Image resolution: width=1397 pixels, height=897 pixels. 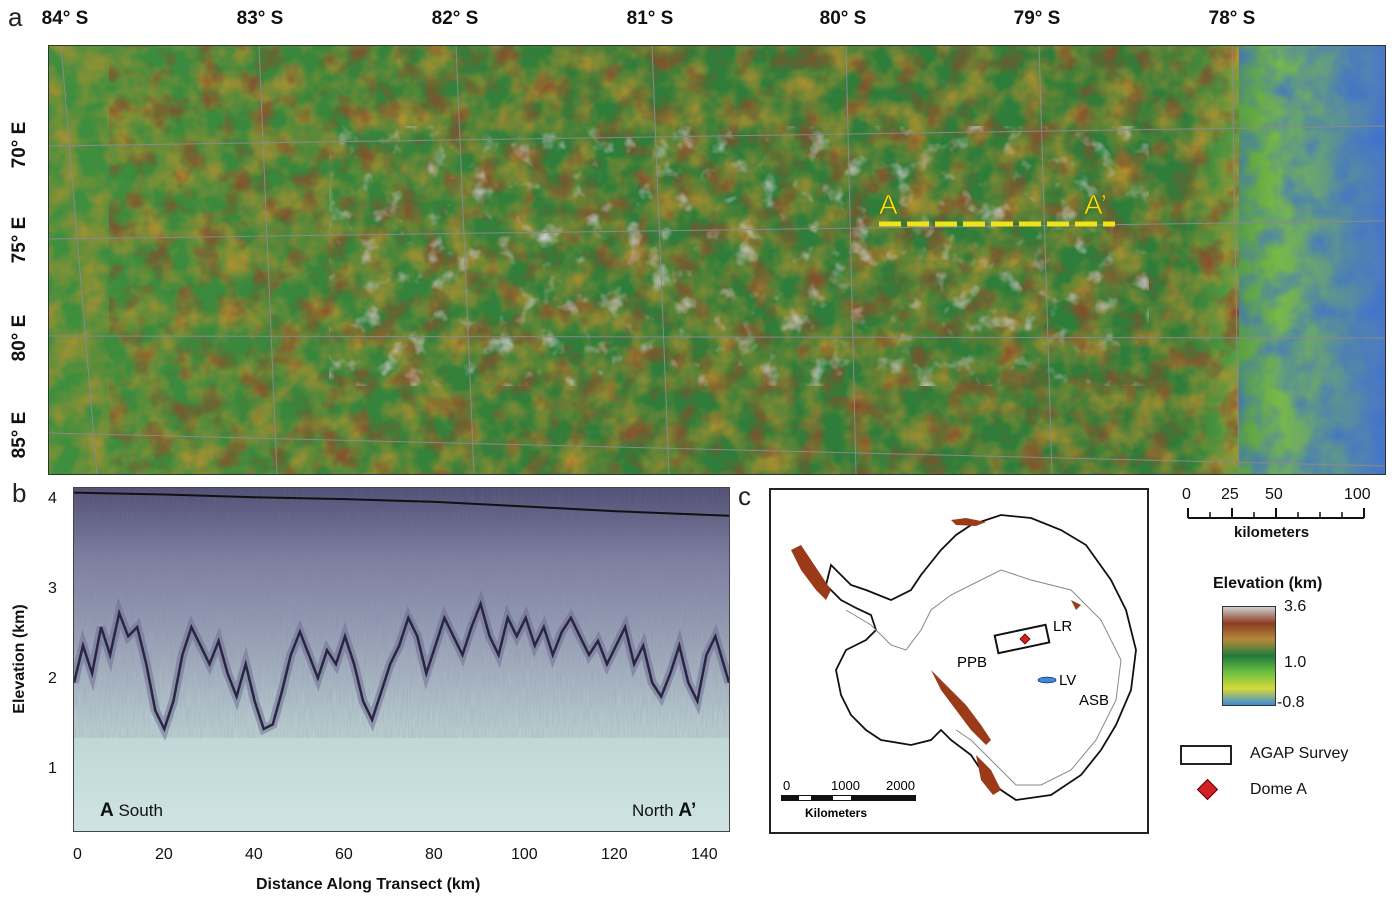 What do you see at coordinates (254, 854) in the screenshot?
I see `x-tick-40: 40` at bounding box center [254, 854].